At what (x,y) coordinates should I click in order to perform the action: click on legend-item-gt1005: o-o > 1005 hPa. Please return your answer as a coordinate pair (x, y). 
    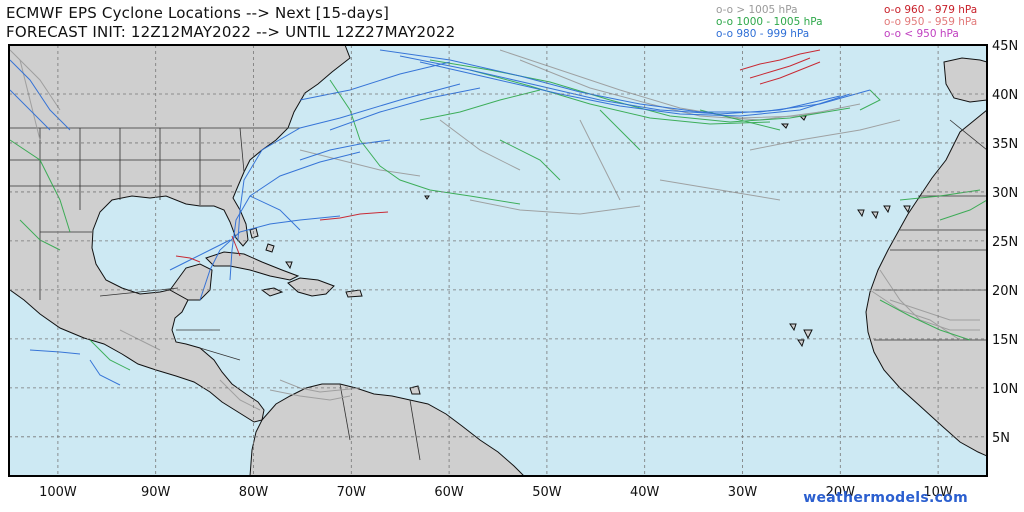
    Looking at the image, I should click on (757, 10).